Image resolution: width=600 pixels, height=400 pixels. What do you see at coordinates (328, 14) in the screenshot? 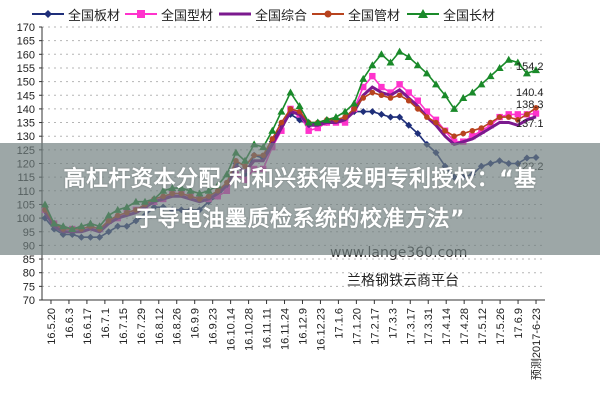
I see `circle-marker-icon` at bounding box center [328, 14].